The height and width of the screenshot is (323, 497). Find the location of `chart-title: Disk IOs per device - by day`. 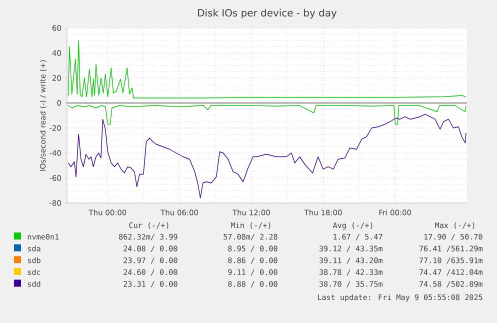

chart-title: Disk IOs per device - by day is located at coordinates (267, 13).